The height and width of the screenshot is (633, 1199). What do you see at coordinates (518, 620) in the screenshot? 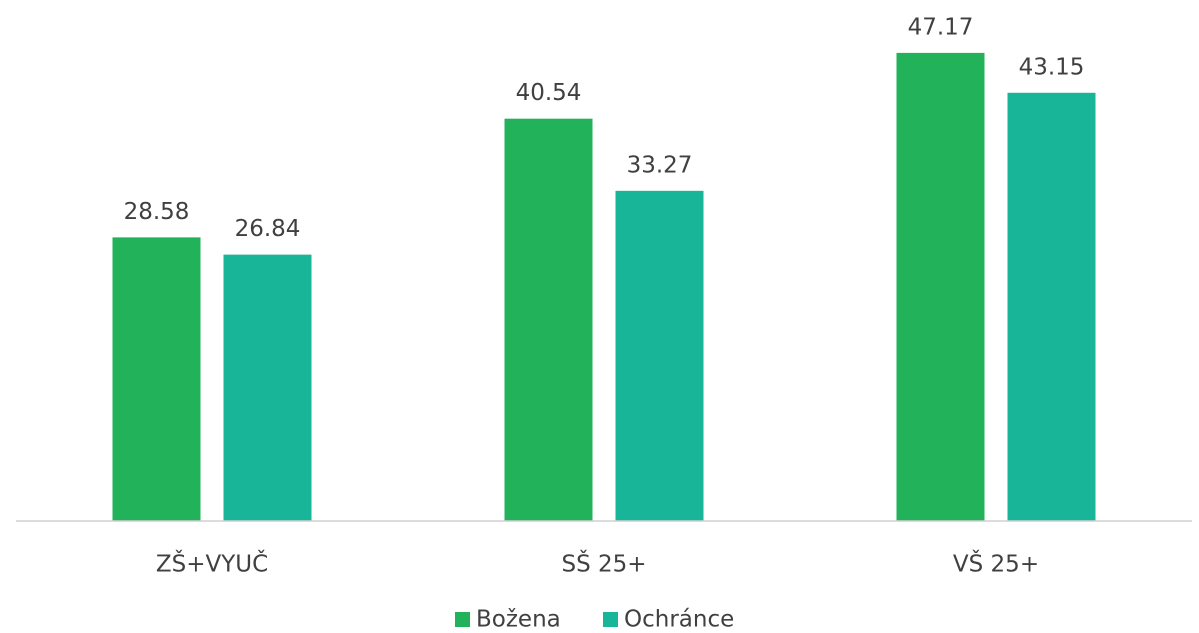
I see `legend-label: Božena` at bounding box center [518, 620].